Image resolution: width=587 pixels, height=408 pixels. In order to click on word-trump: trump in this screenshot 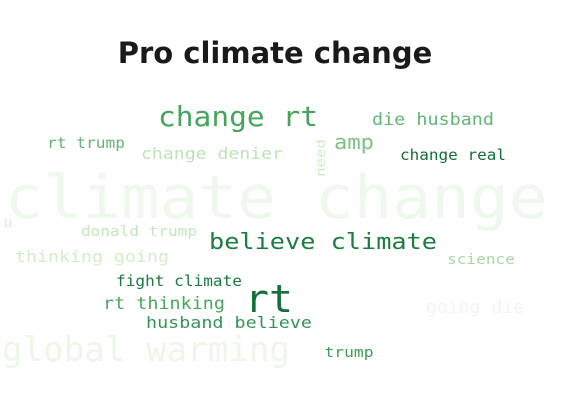, I will do `click(349, 353)`.